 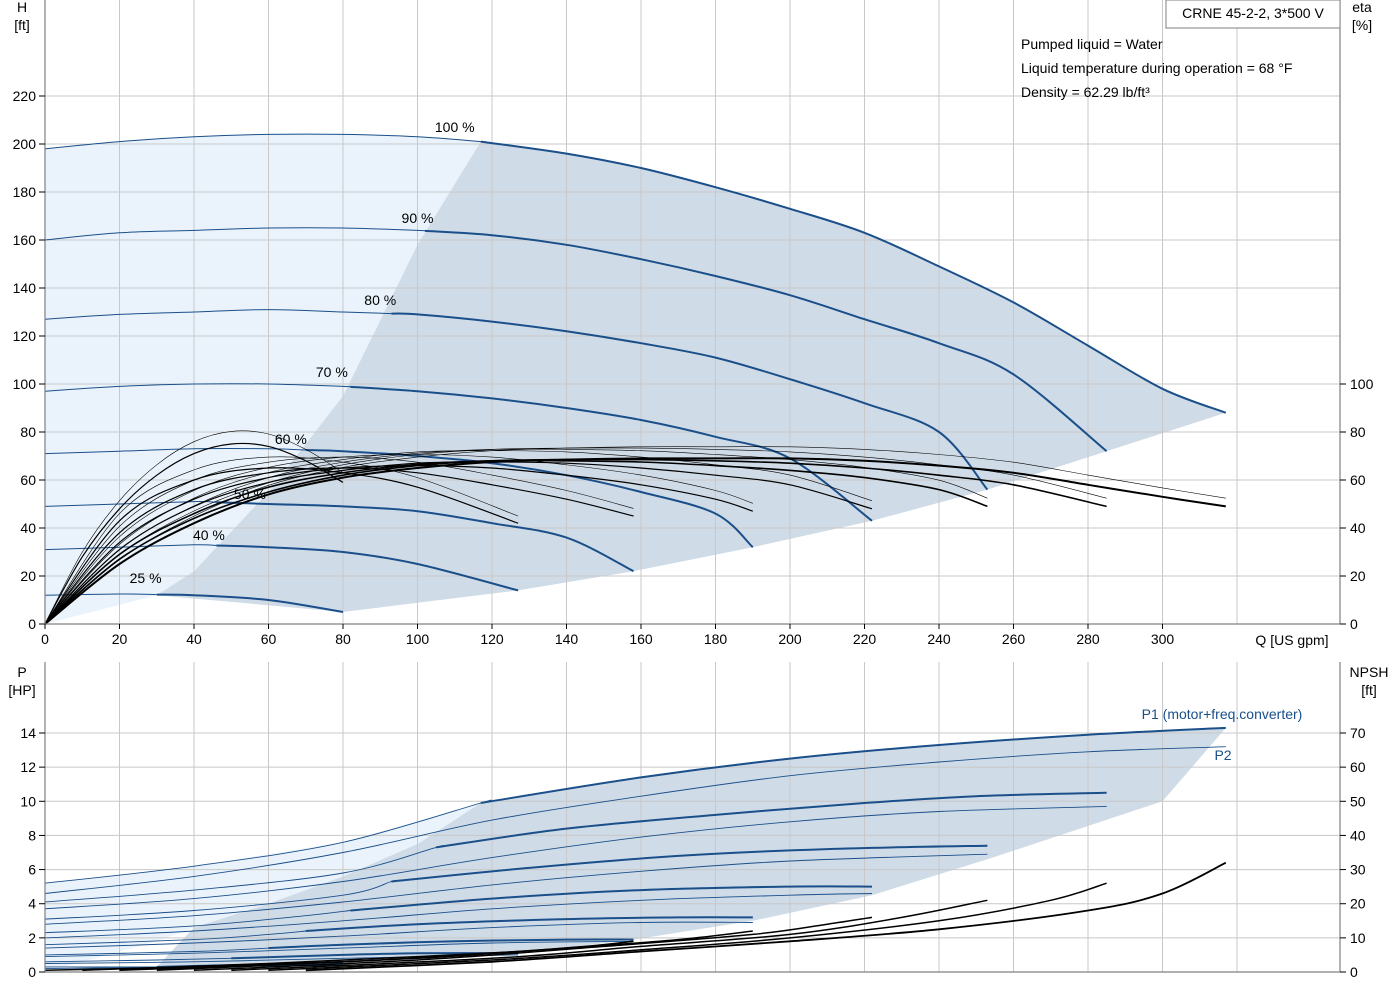 What do you see at coordinates (641, 639) in the screenshot?
I see `x-tick-label: 160` at bounding box center [641, 639].